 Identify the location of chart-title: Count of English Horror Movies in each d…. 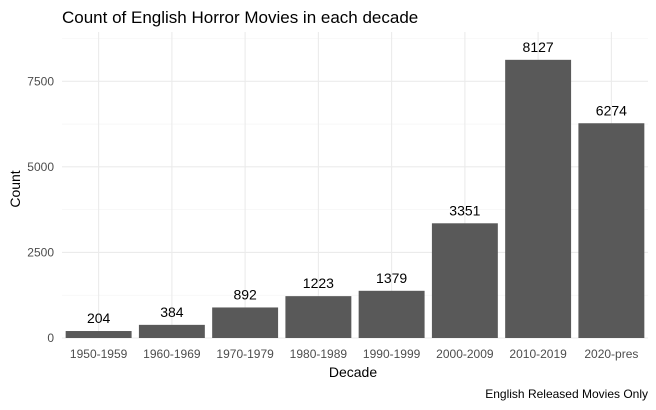
(240, 17).